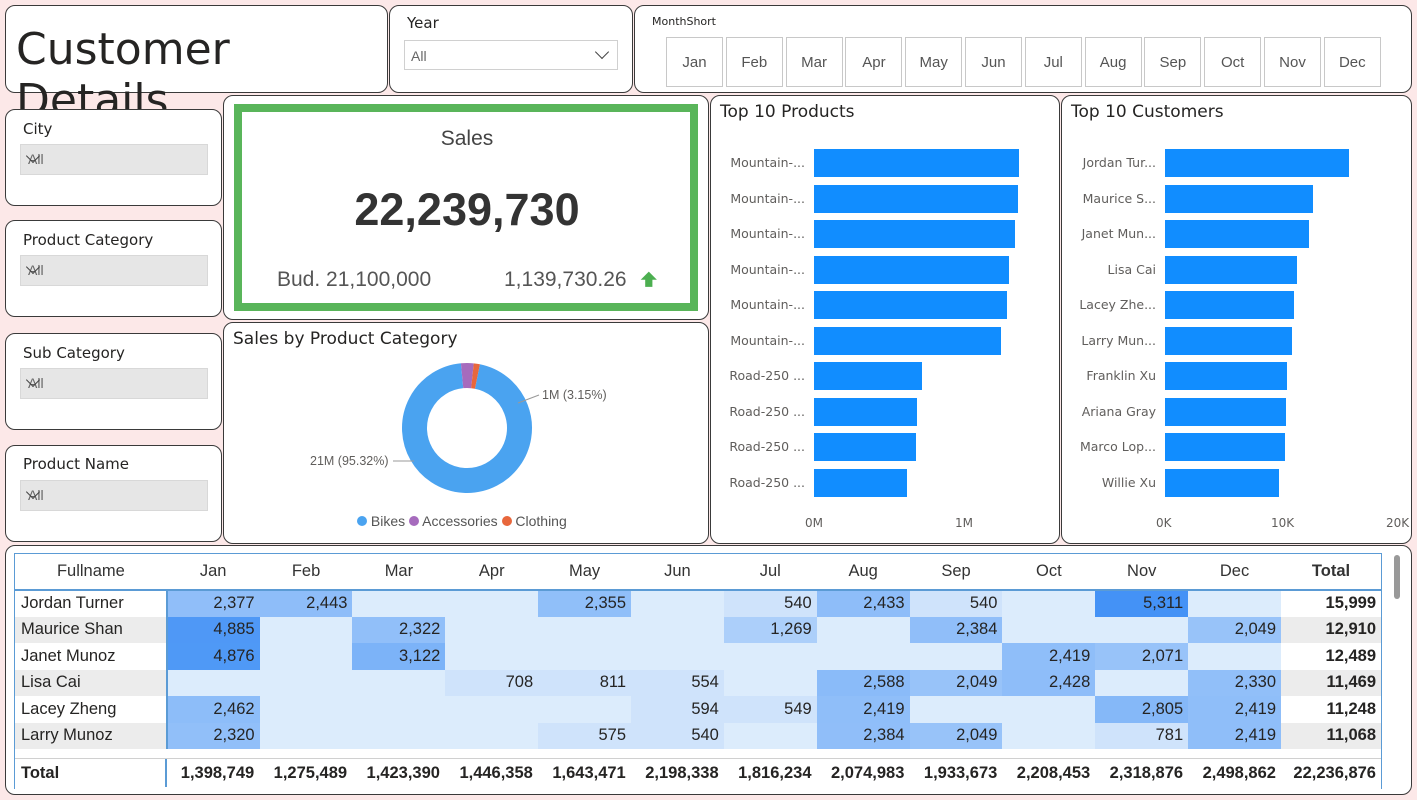 This screenshot has width=1417, height=800. What do you see at coordinates (1292, 62) in the screenshot?
I see `month-button-nov: Nov` at bounding box center [1292, 62].